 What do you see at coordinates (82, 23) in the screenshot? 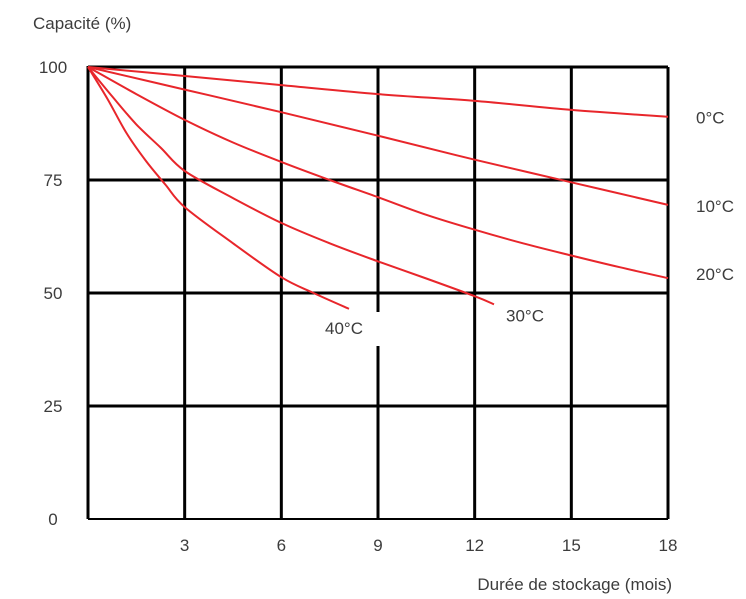
I see `y-axis-title: Capacité (%)` at bounding box center [82, 23].